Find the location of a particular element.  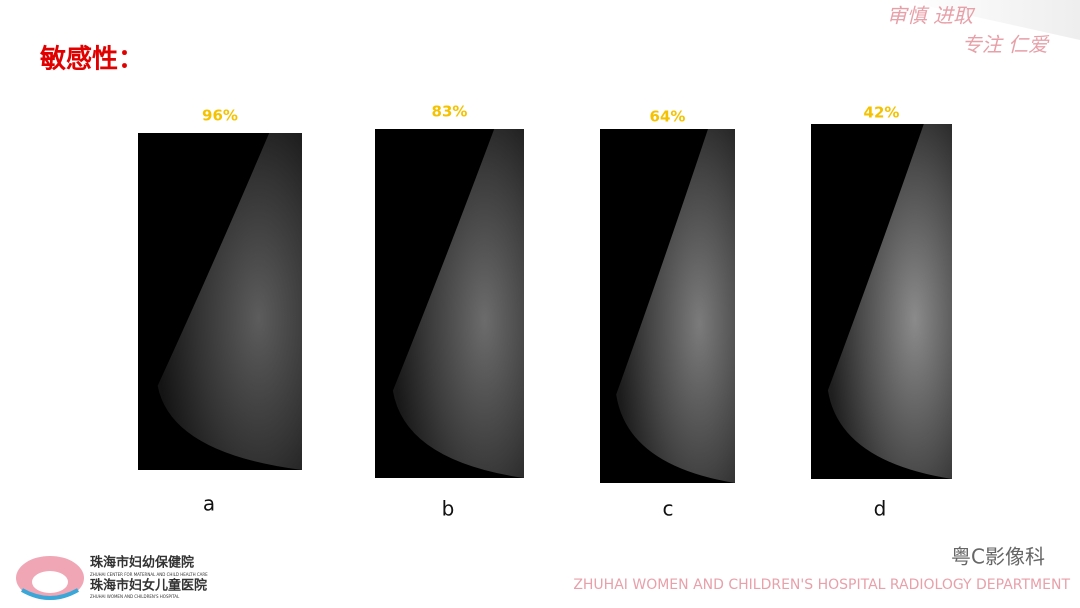

panel-letter: c is located at coordinates (668, 509).